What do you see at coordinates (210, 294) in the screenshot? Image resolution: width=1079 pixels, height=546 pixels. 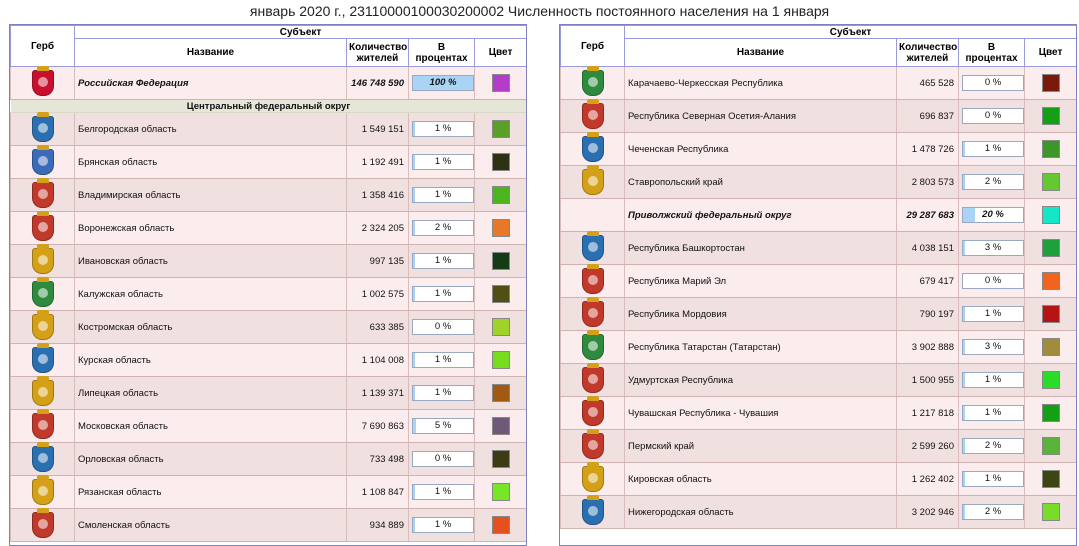 I see `region-name: Калужская область` at bounding box center [210, 294].